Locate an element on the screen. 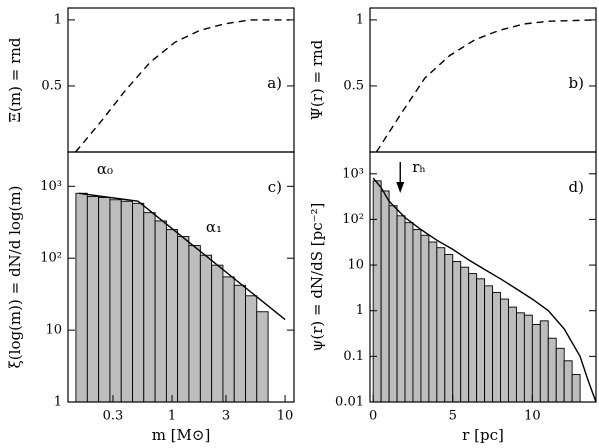  y-tick-label: 0.01 is located at coordinates (349, 402).